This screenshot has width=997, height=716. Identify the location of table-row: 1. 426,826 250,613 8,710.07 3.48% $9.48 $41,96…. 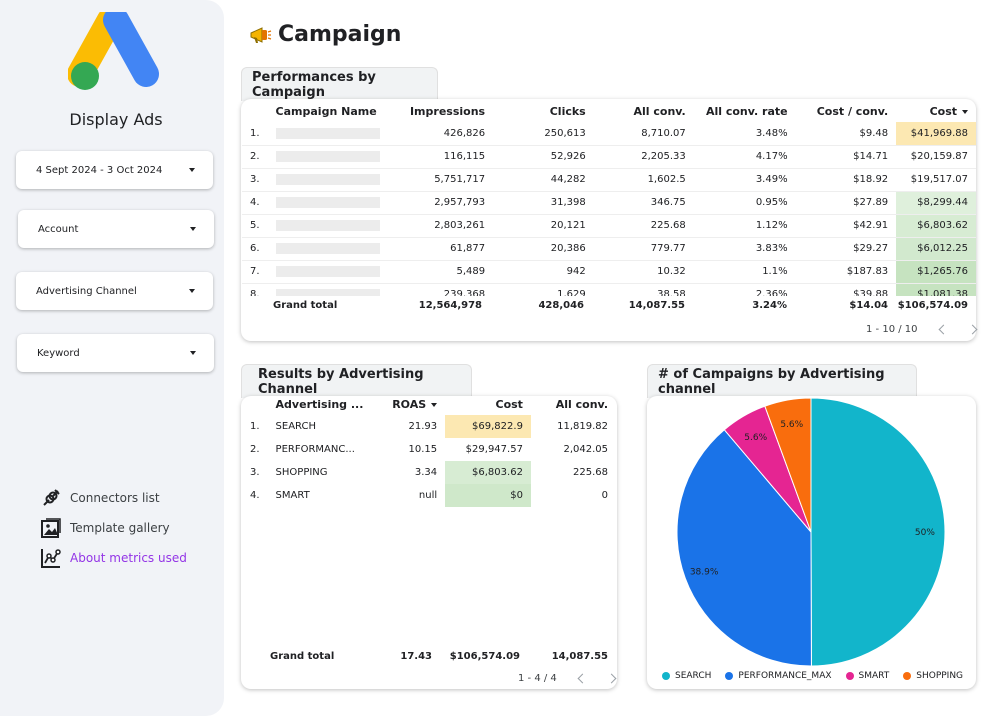
(609, 134).